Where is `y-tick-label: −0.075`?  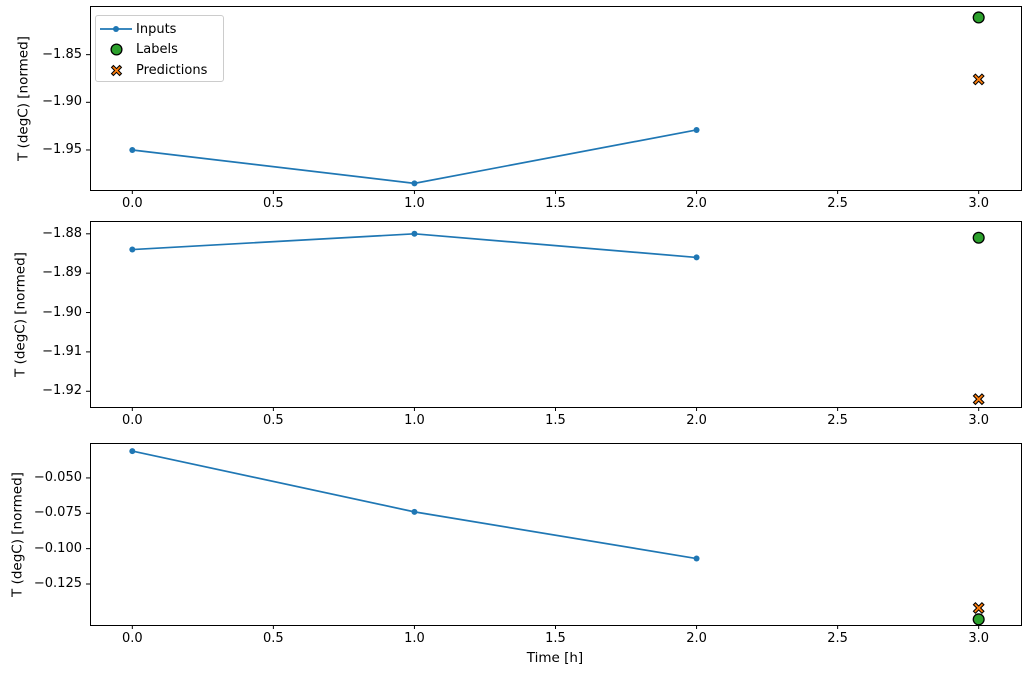
y-tick-label: −0.075 is located at coordinates (57, 513).